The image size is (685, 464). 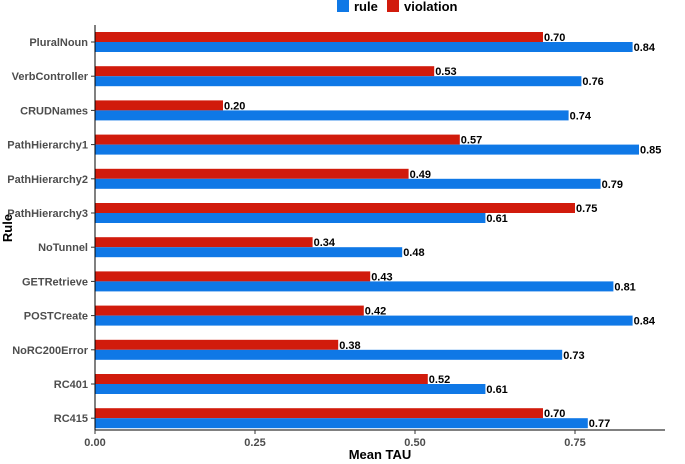 What do you see at coordinates (573, 356) in the screenshot?
I see `value-label-rule-norc200error: 0.73` at bounding box center [573, 356].